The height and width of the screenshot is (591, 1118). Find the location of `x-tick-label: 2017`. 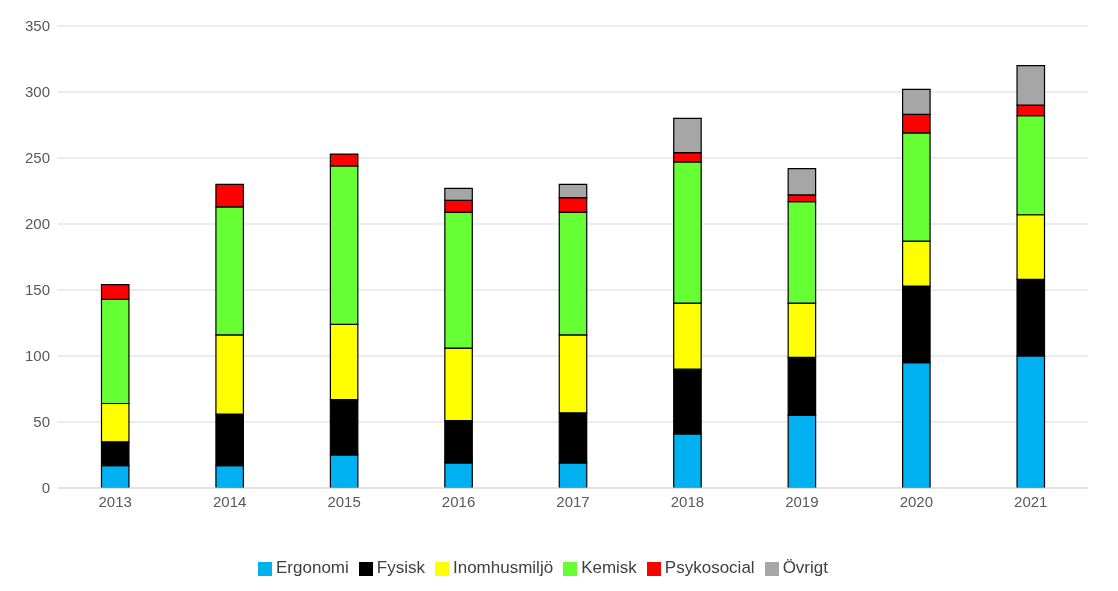

x-tick-label: 2017 is located at coordinates (573, 501).